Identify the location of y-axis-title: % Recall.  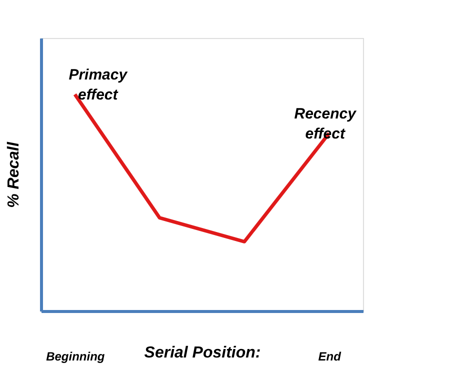
(14, 175).